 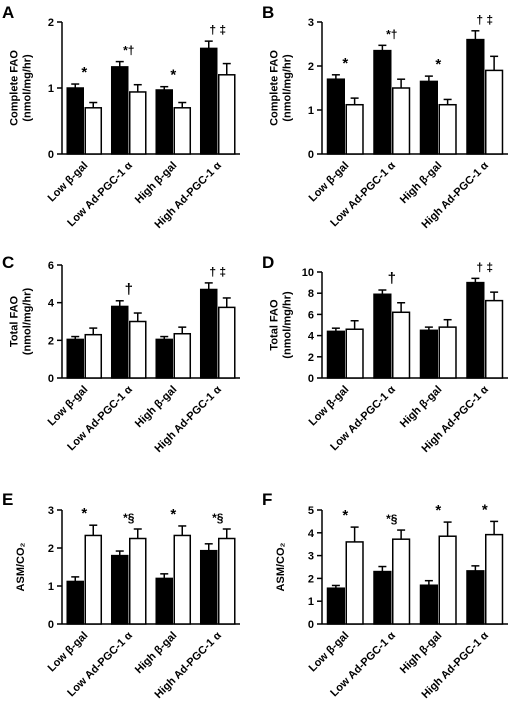 What do you see at coordinates (268, 262) in the screenshot?
I see `panel-letter: D` at bounding box center [268, 262].